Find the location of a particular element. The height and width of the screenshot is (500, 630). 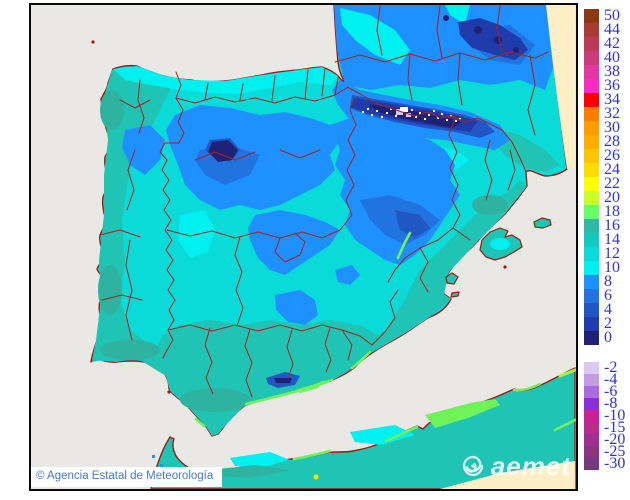

colorbar-row--15: -15 is located at coordinates (605, 427).